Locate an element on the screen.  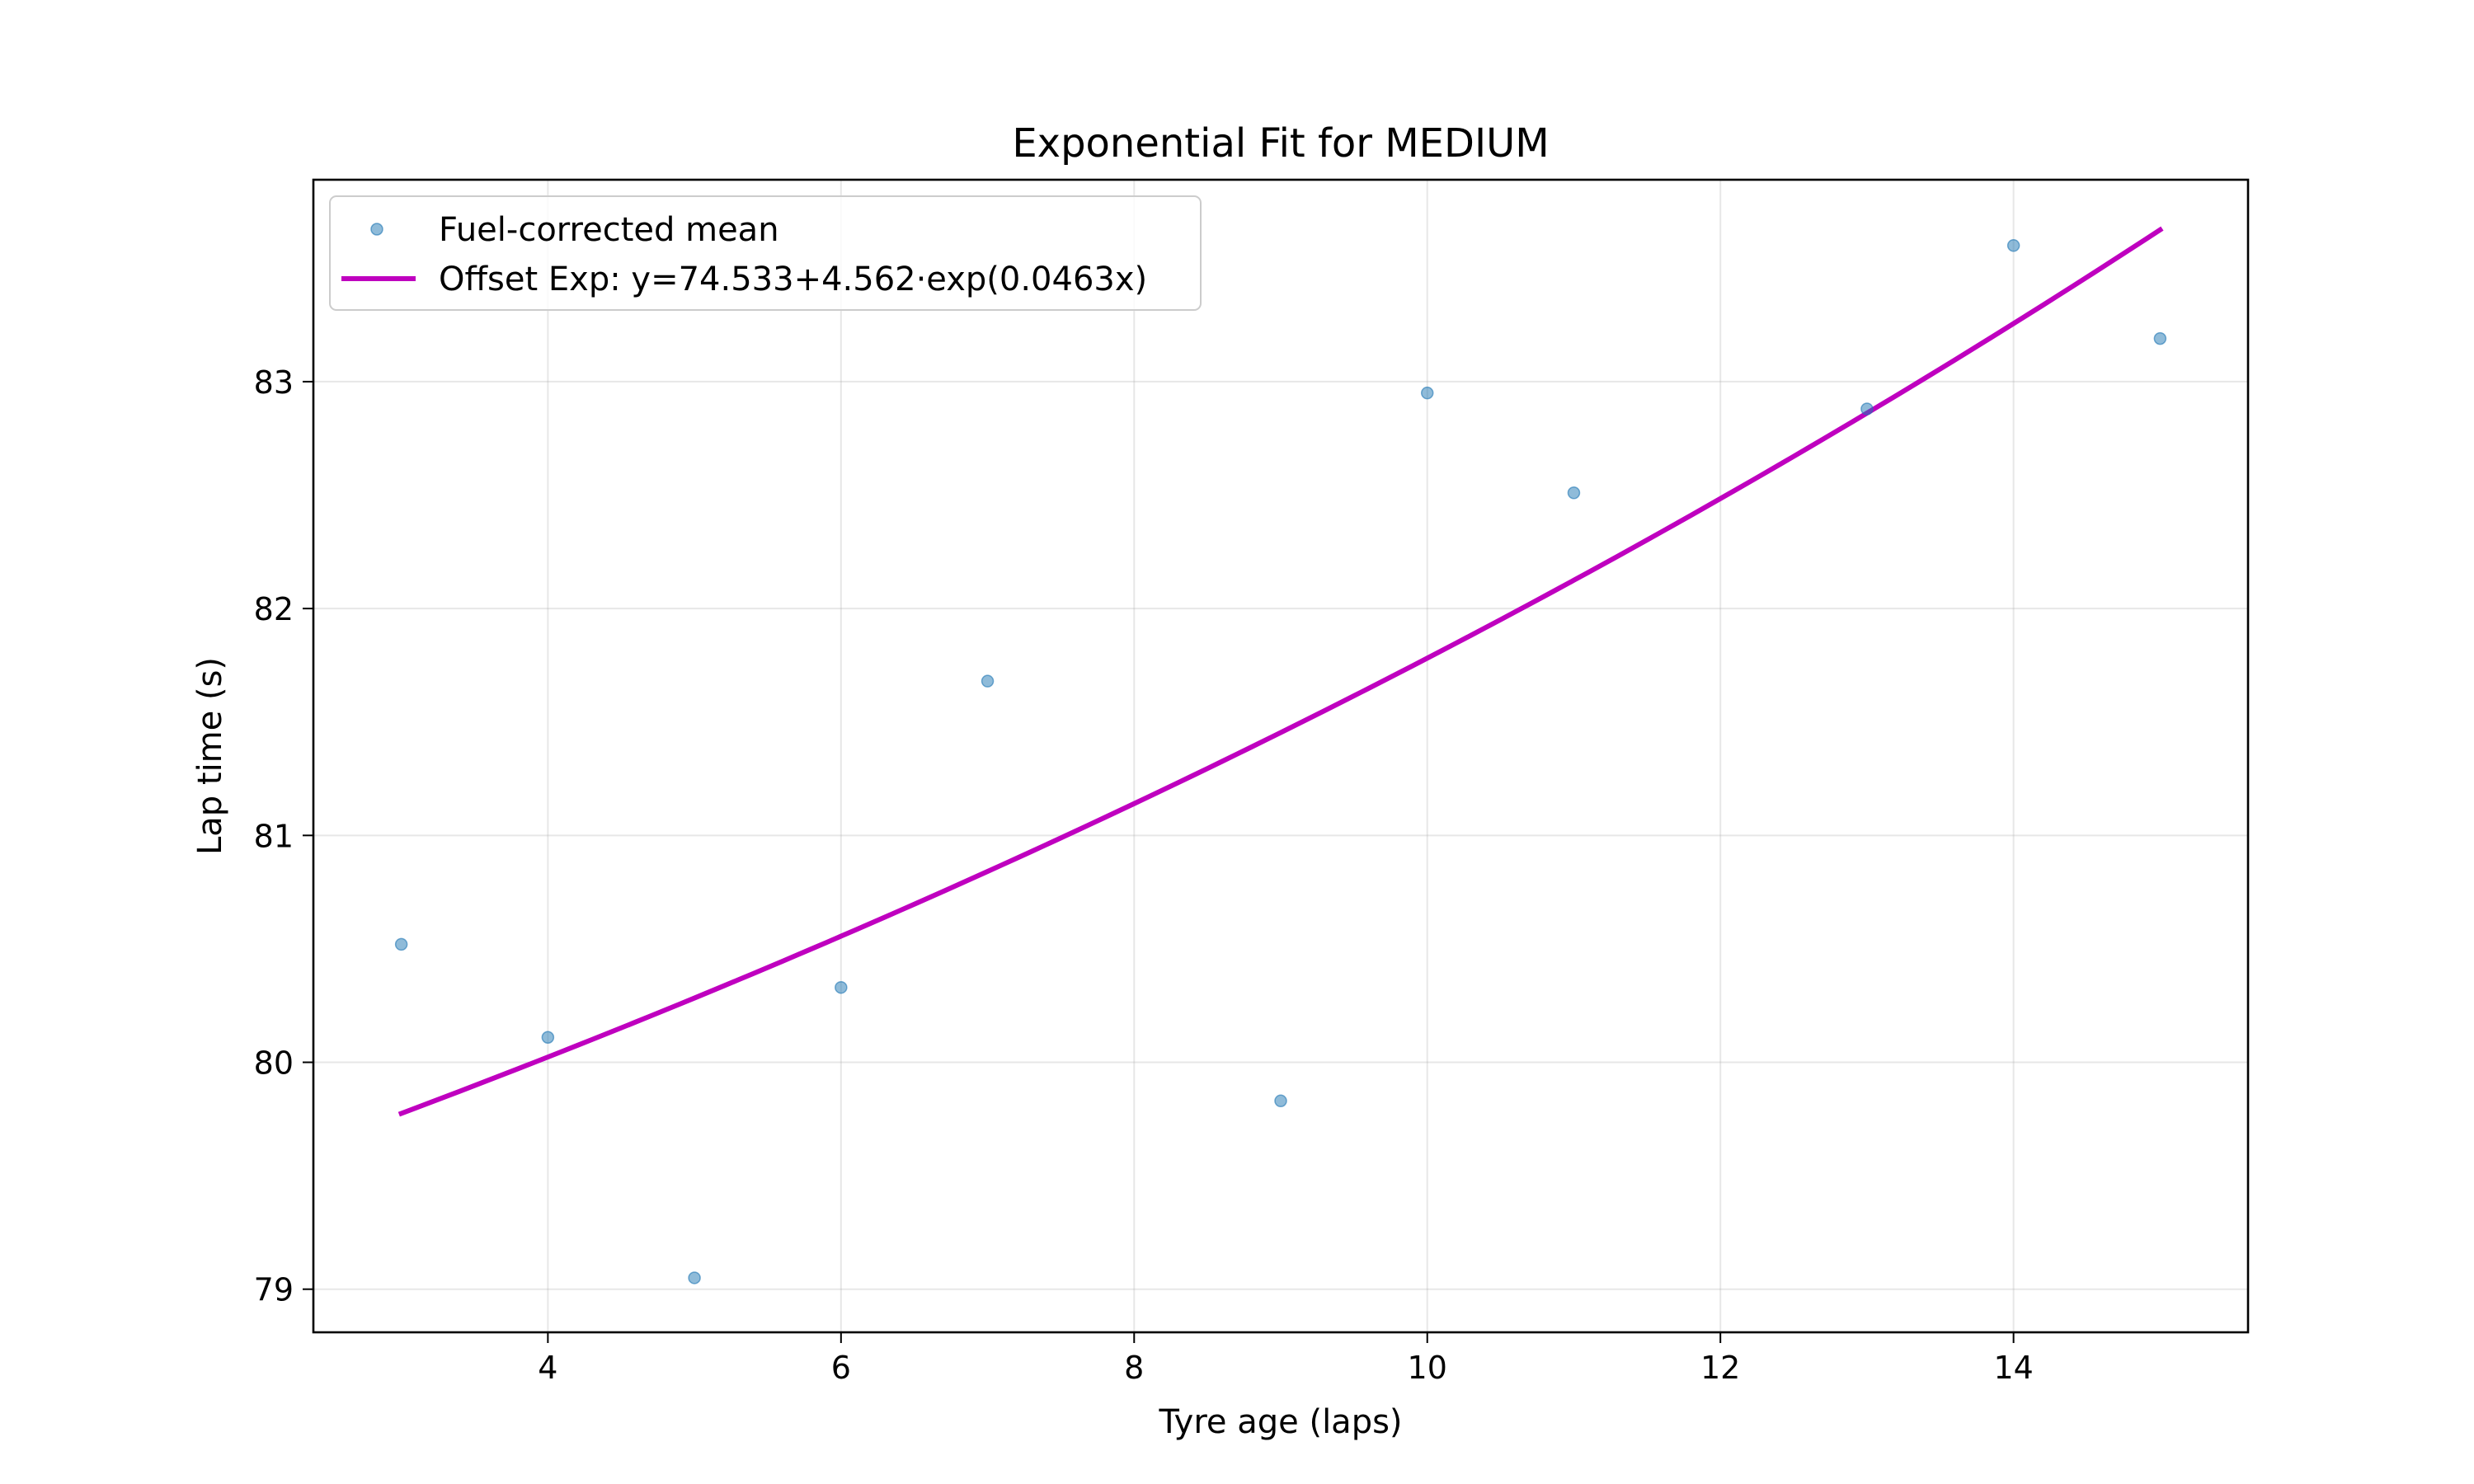
y-tick-label: 80 is located at coordinates (274, 1063).